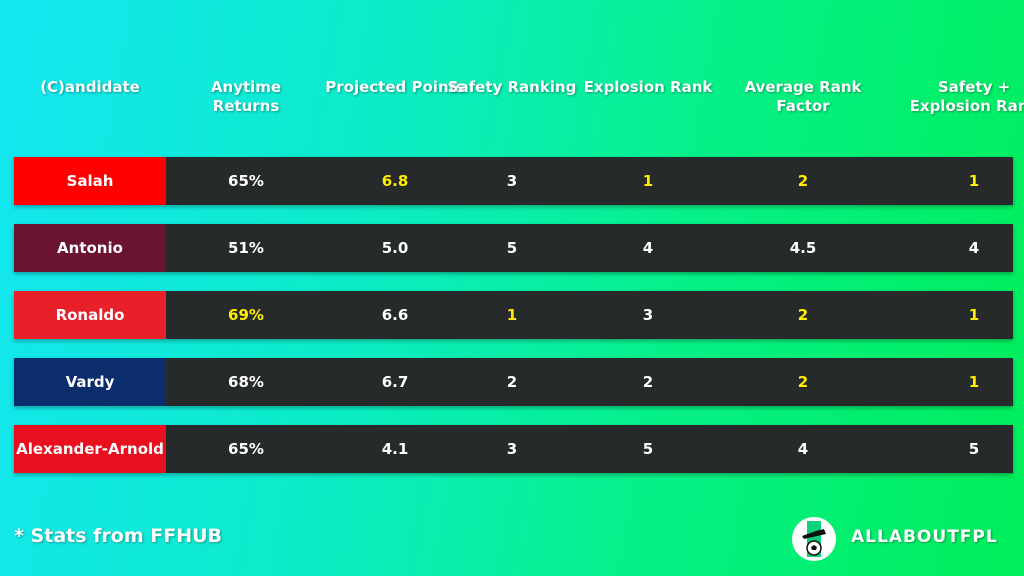 The height and width of the screenshot is (576, 1024). Describe the element at coordinates (90, 248) in the screenshot. I see `candidate-name: Antonio` at that location.